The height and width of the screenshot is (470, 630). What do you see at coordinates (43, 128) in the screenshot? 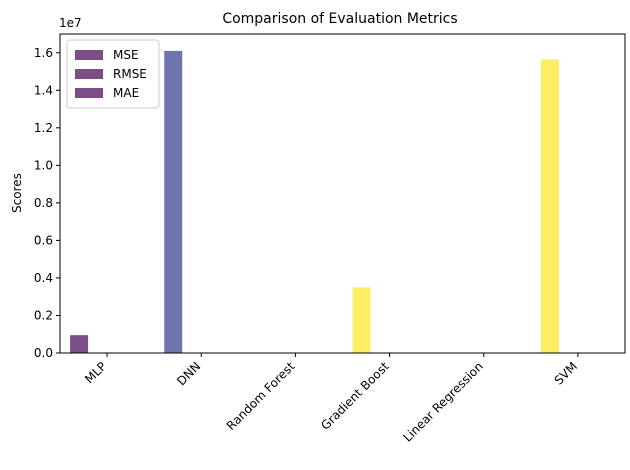
I see `y-tick-label: 1.2` at bounding box center [43, 128].